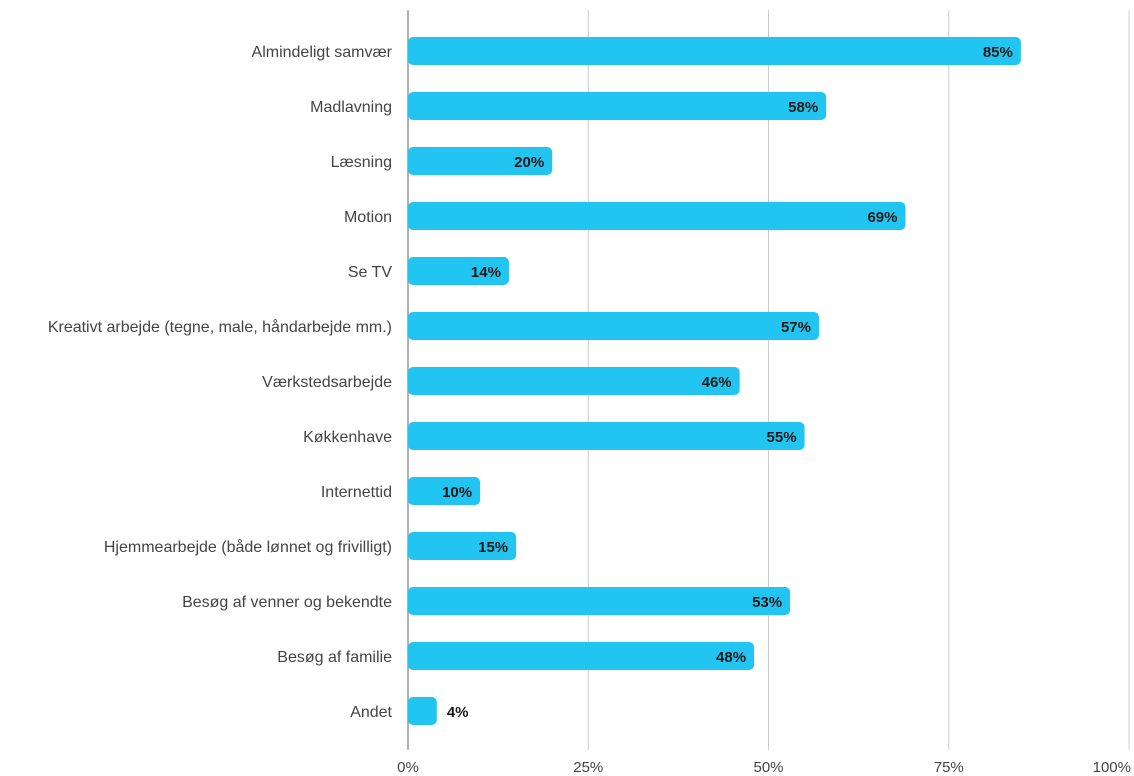 This screenshot has height=776, width=1134. What do you see at coordinates (717, 382) in the screenshot?
I see `data-label: 46%` at bounding box center [717, 382].